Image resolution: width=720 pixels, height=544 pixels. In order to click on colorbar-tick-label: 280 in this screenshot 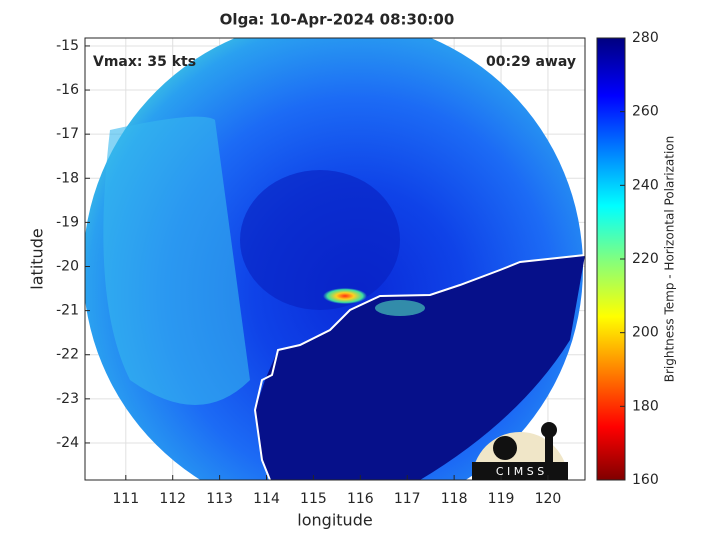, I will do `click(645, 38)`.